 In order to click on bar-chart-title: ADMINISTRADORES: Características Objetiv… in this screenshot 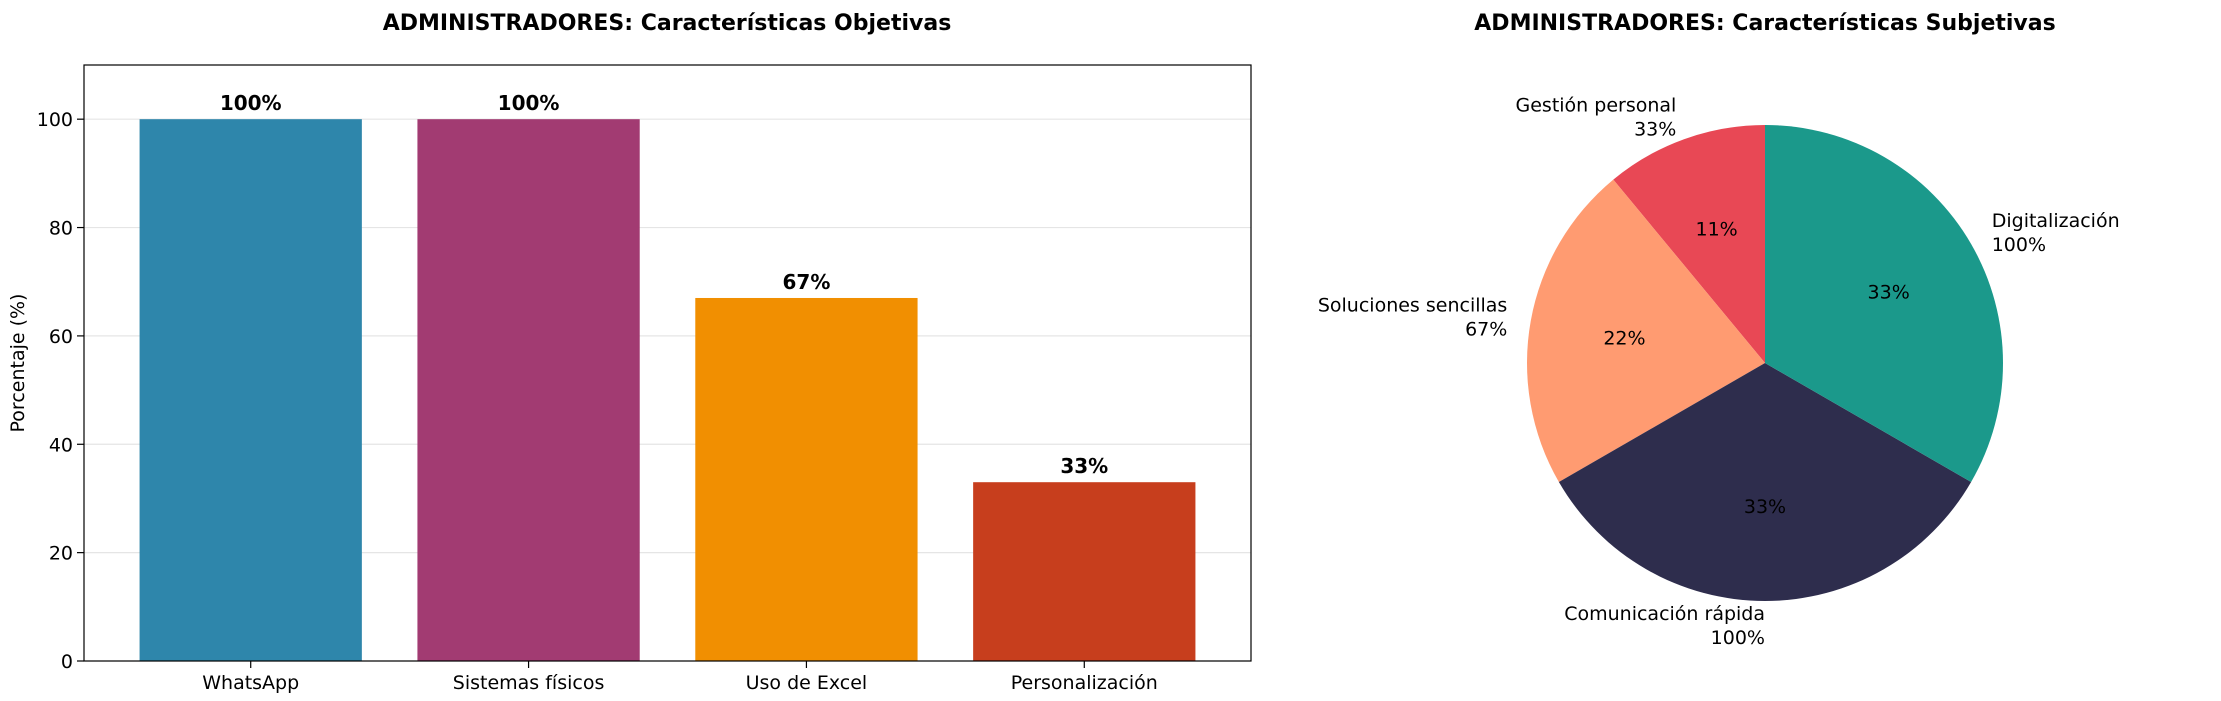, I will do `click(667, 23)`.